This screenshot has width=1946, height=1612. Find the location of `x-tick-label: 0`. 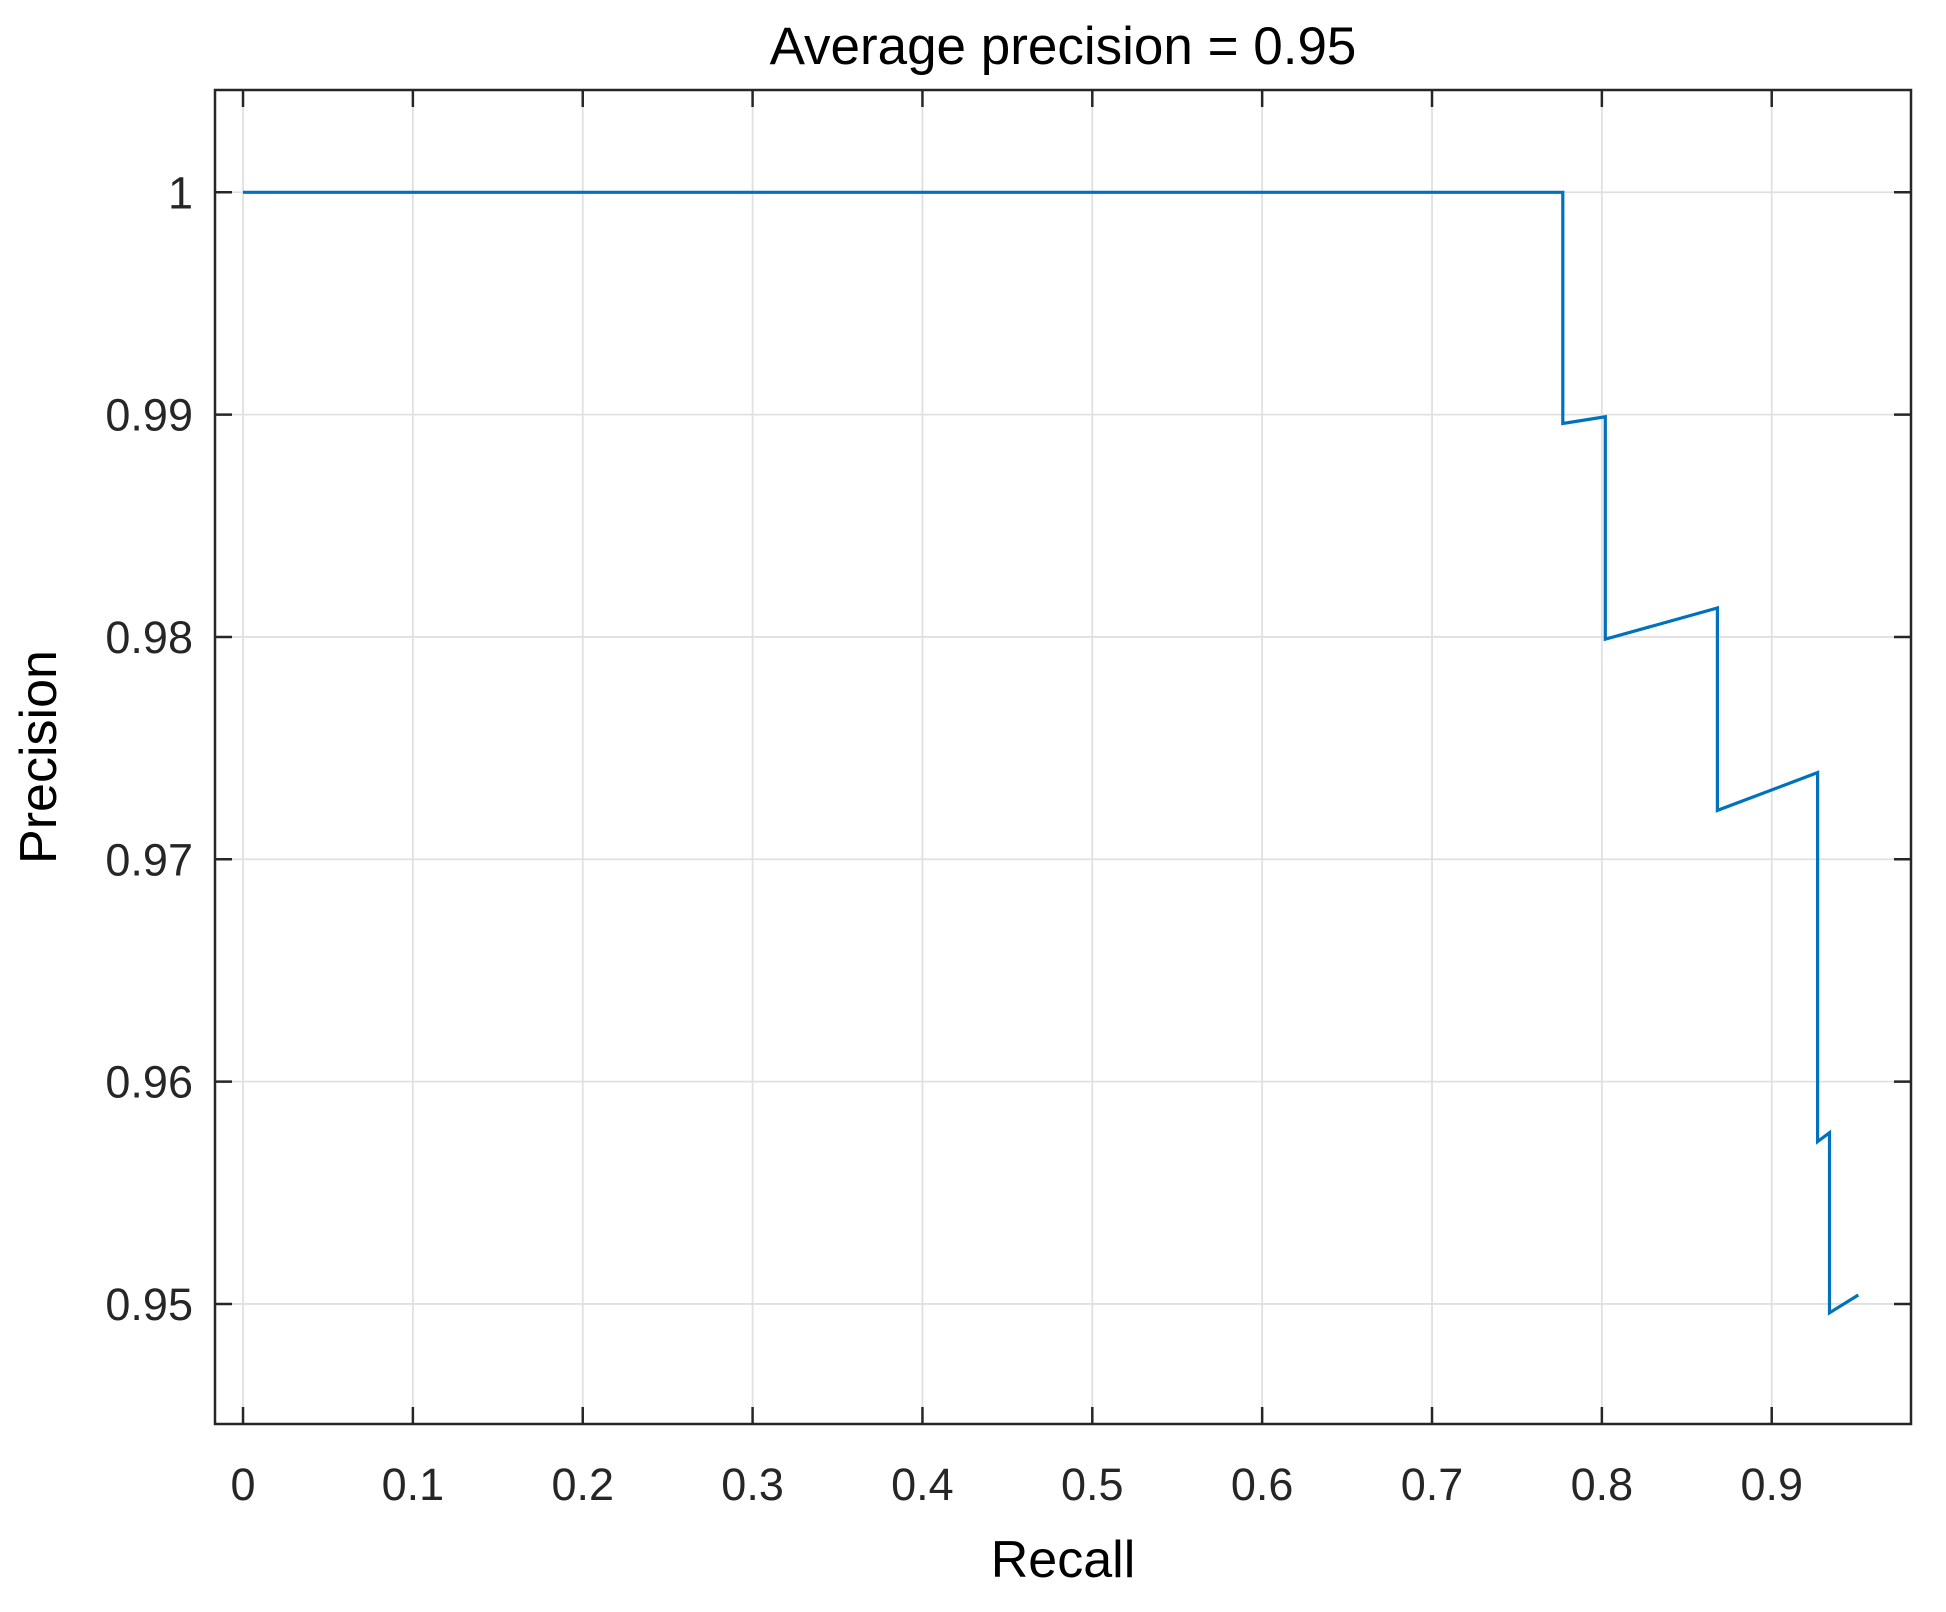

x-tick-label: 0 is located at coordinates (243, 1484).